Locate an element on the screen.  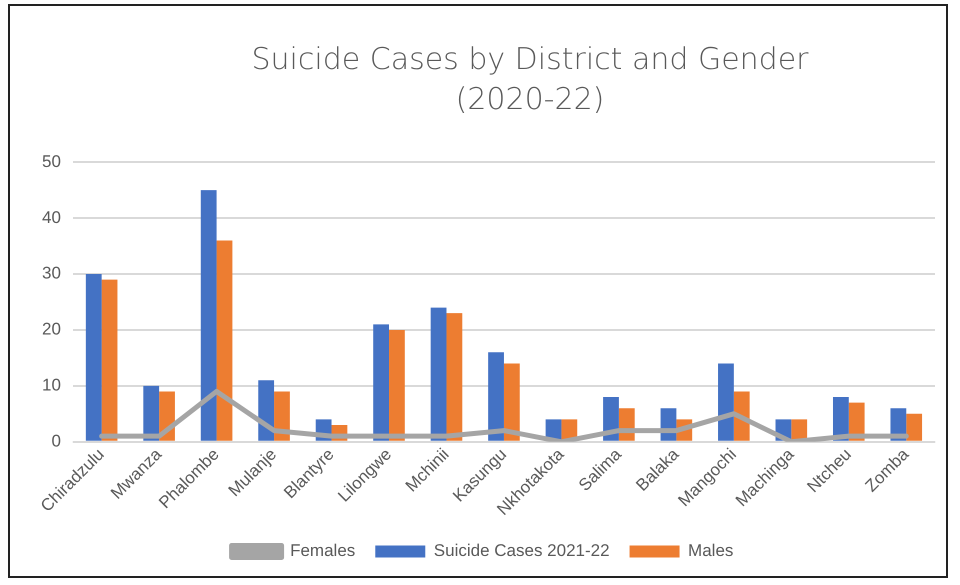
y-tick-label: 30 is located at coordinates (51, 273).